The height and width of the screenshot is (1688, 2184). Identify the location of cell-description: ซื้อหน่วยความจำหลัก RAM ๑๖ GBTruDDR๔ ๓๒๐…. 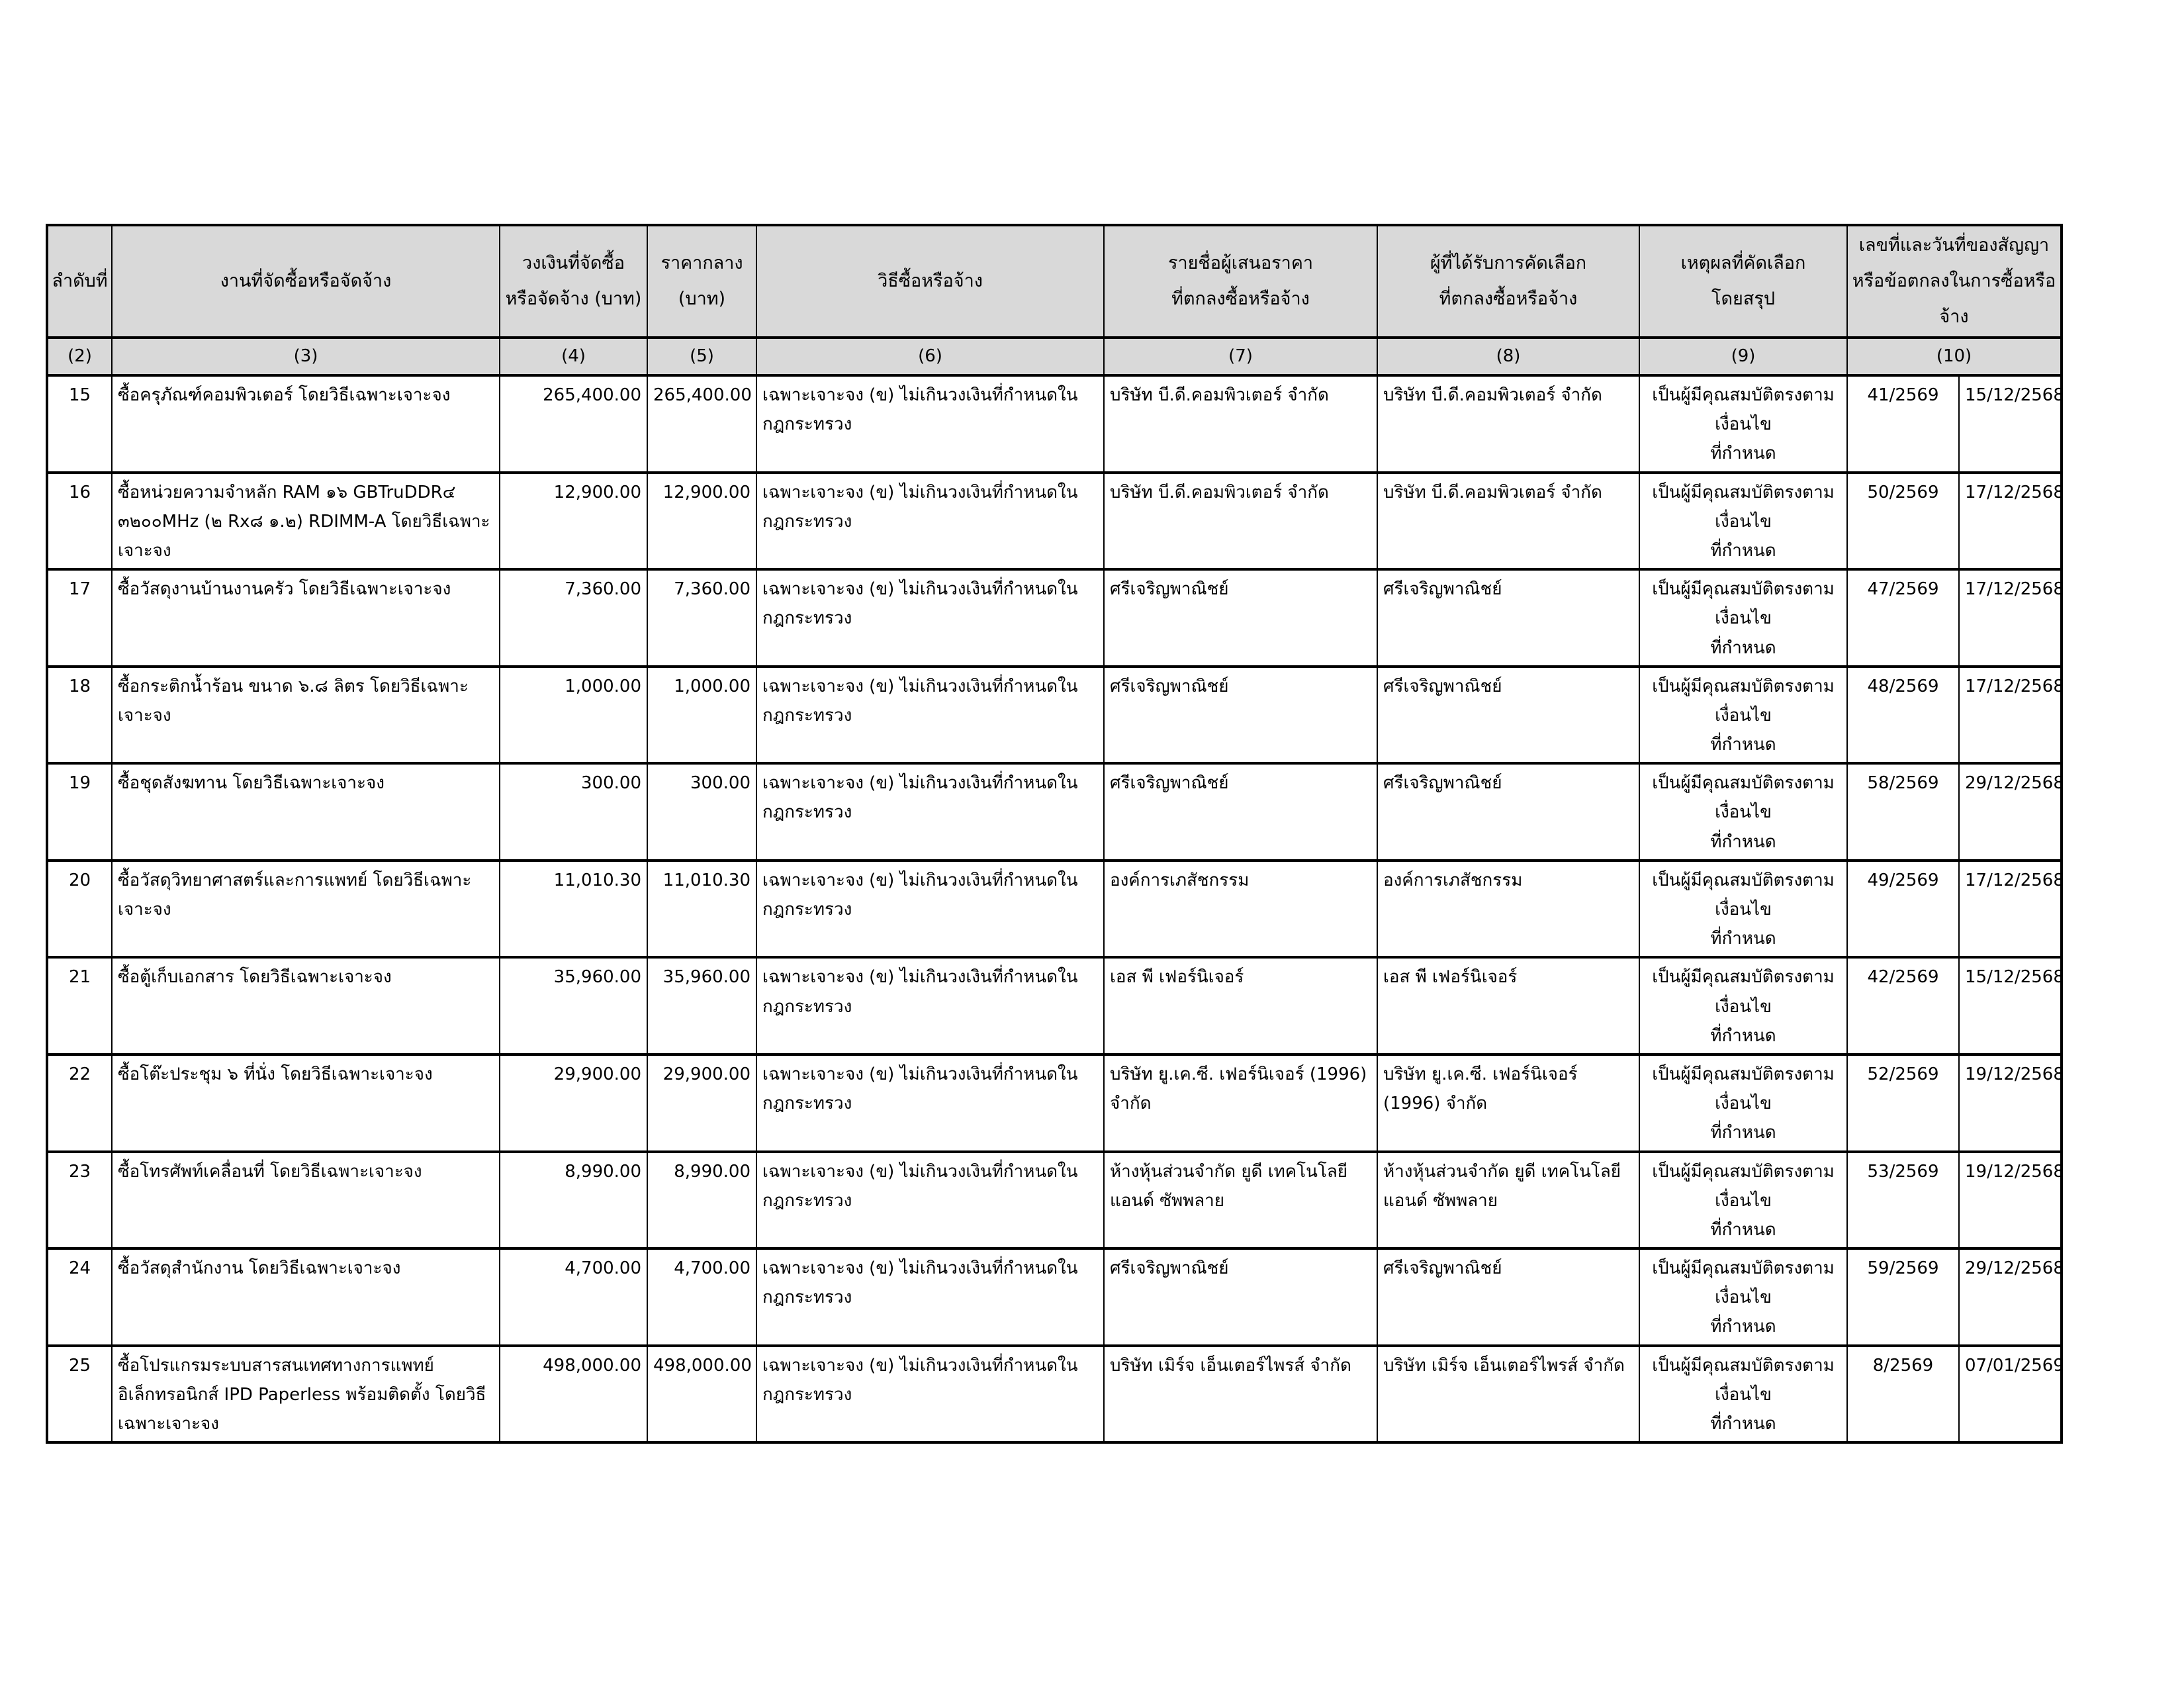
(305, 521).